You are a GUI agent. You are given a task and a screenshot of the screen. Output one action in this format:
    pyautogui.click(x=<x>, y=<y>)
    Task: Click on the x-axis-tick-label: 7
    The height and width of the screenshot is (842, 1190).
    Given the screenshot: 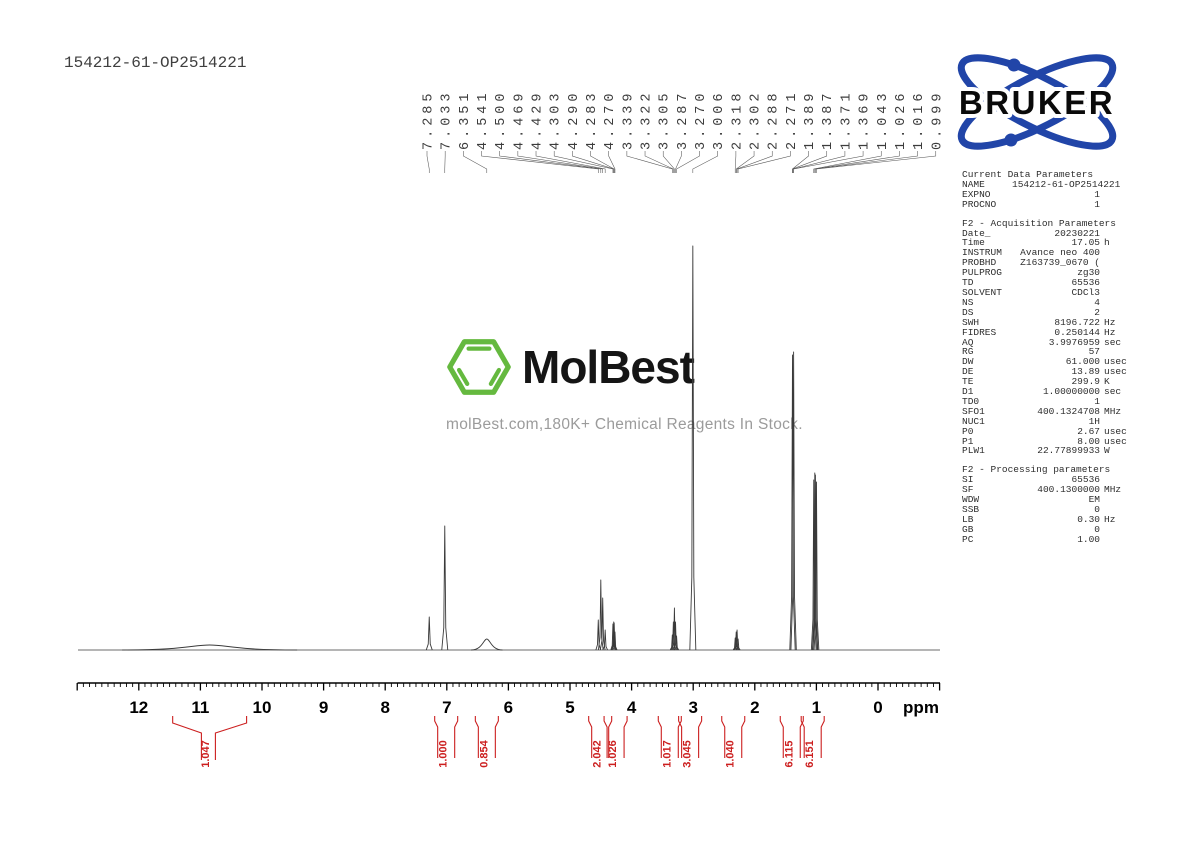 What is the action you would take?
    pyautogui.click(x=446, y=707)
    